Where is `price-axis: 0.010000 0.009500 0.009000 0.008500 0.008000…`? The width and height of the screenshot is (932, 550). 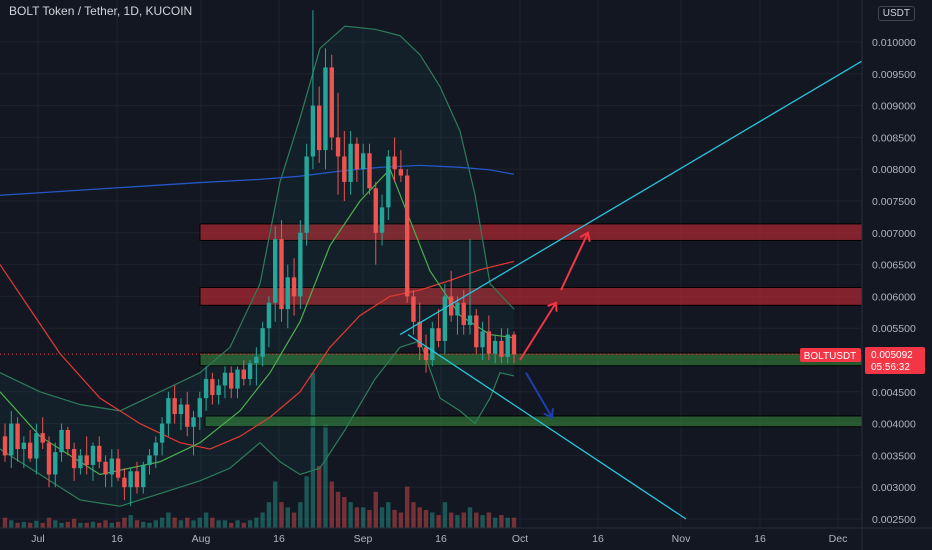
price-axis: 0.010000 0.009500 0.009000 0.008500 0.008000… is located at coordinates (896, 275).